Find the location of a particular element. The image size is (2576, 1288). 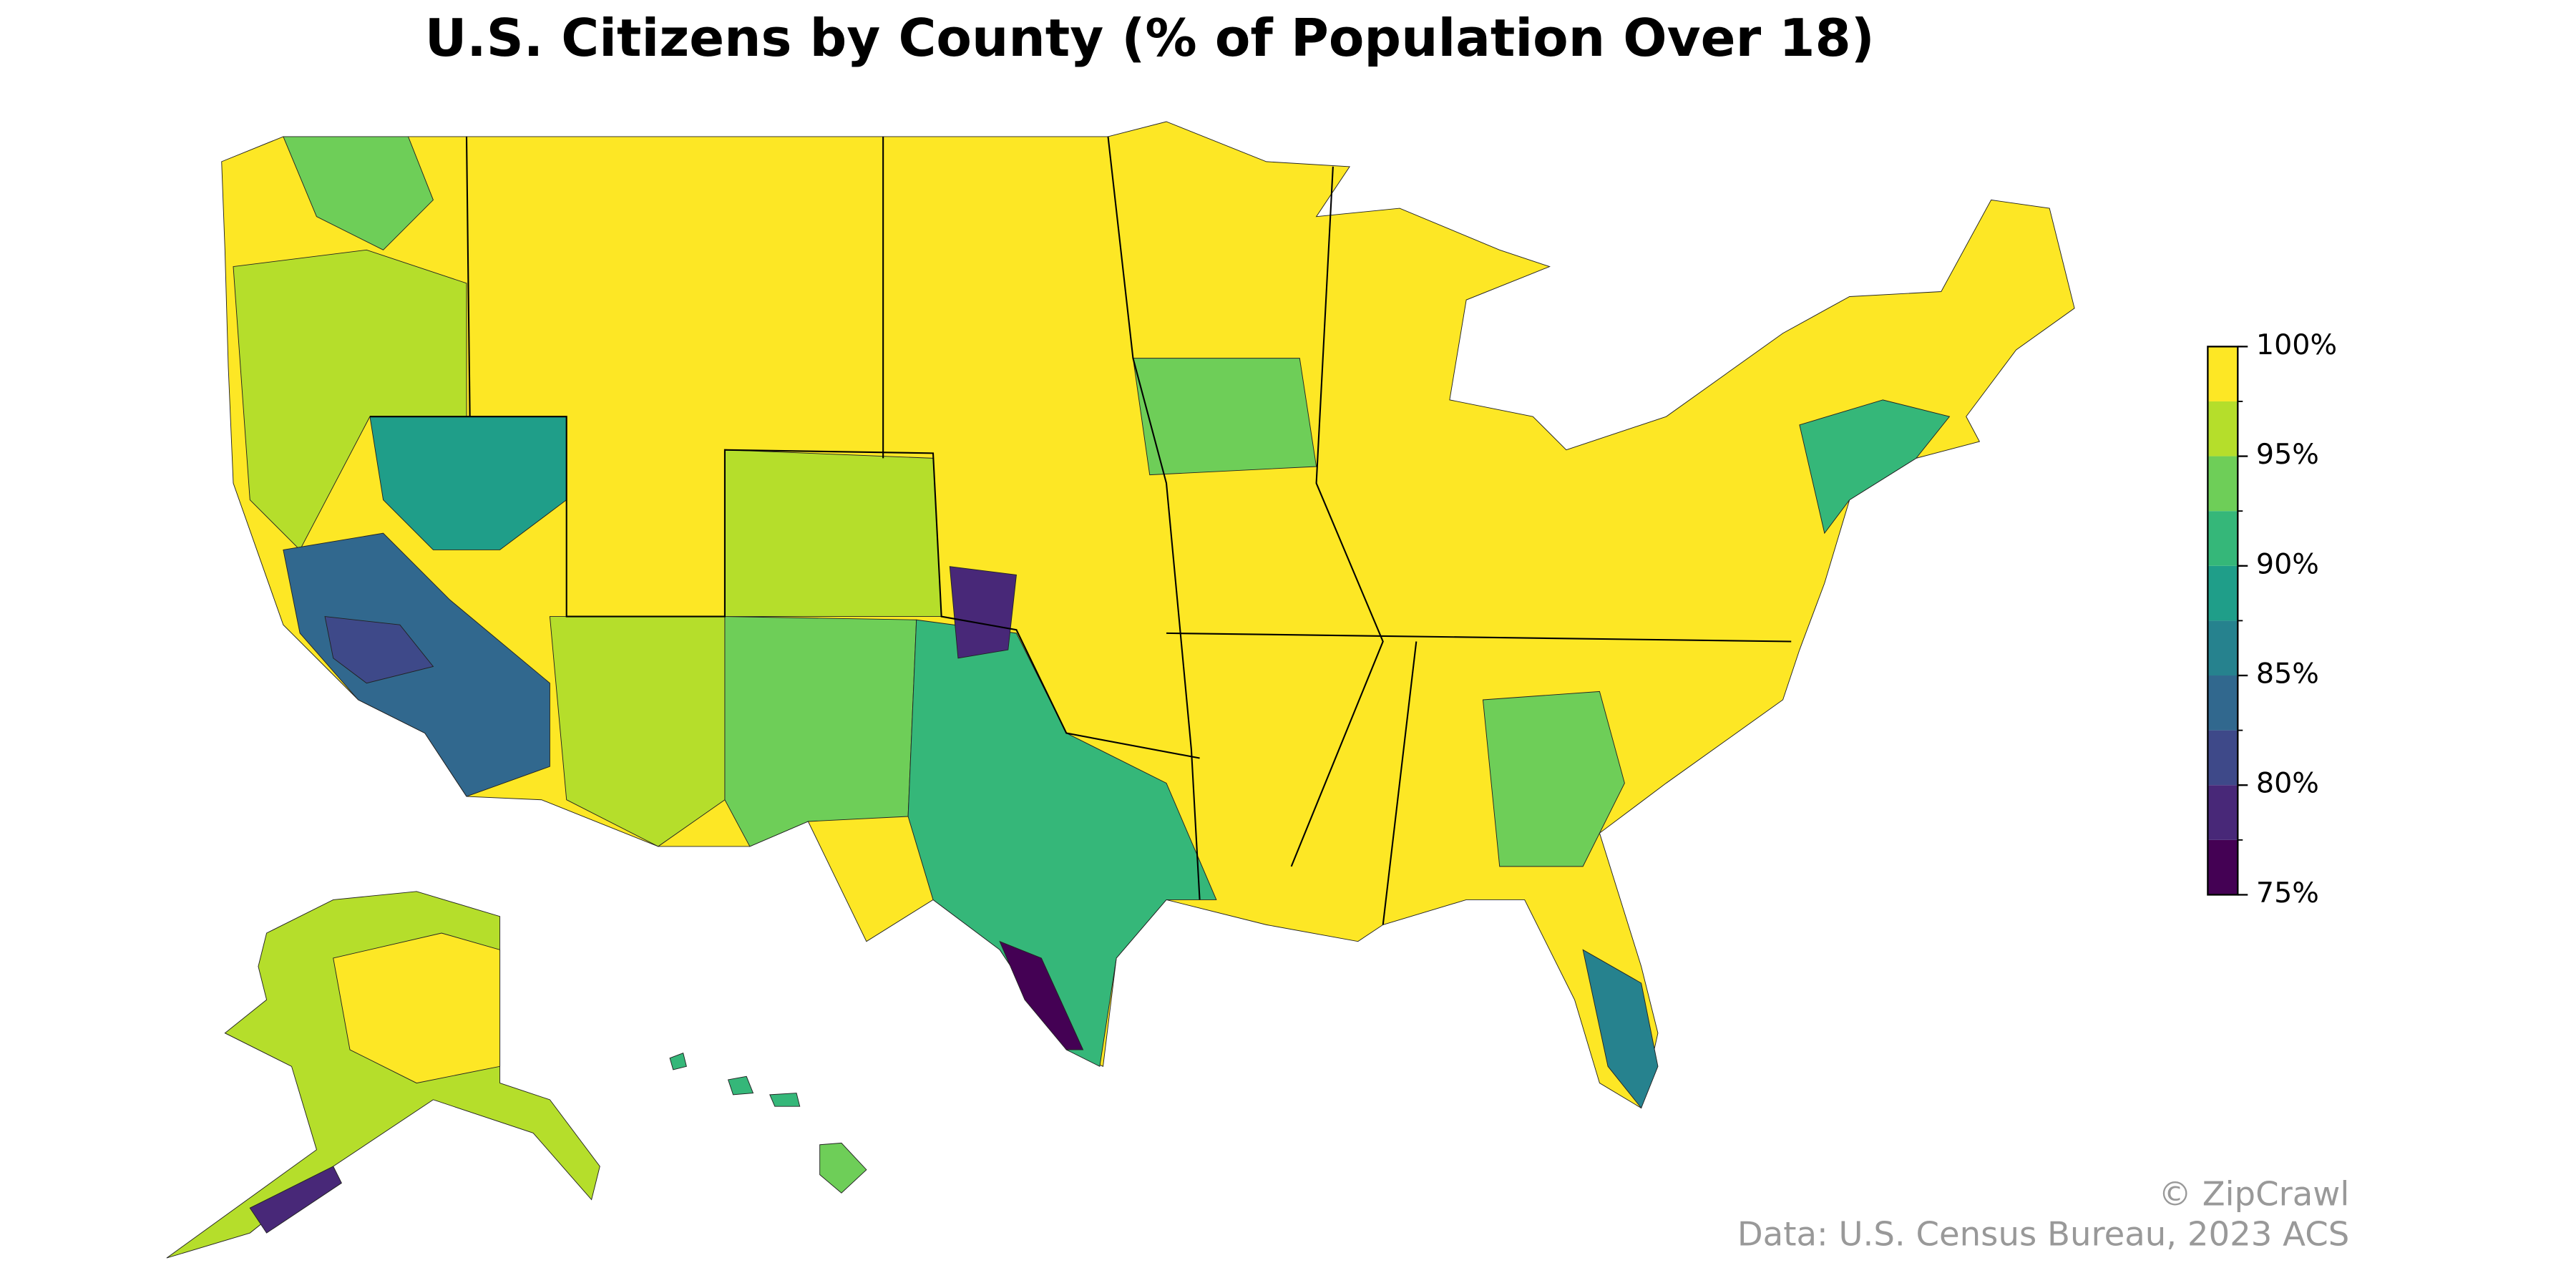

region-socal is located at coordinates (379, 650).